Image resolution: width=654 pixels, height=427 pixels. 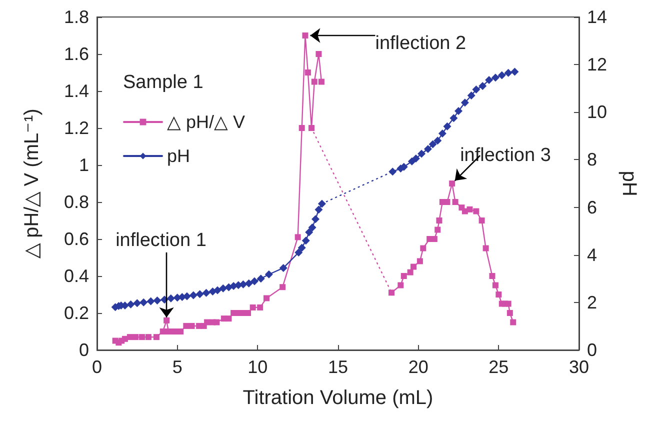 I want to click on y-tick-label: 0.6, so click(x=76, y=239).